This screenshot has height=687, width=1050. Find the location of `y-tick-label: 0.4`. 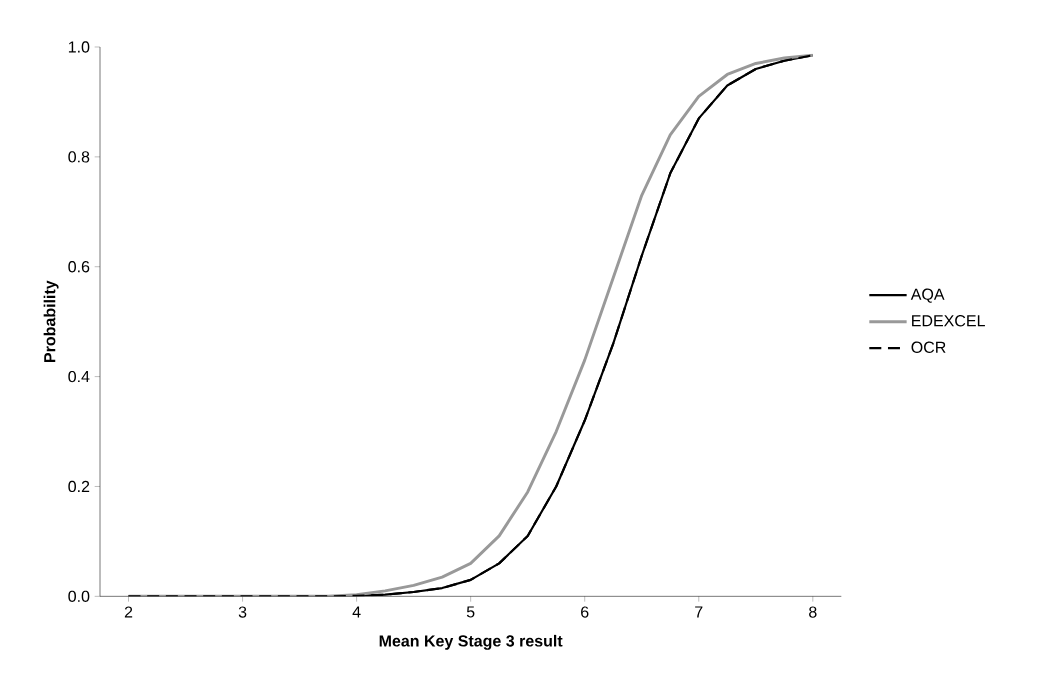

y-tick-label: 0.4 is located at coordinates (79, 376).